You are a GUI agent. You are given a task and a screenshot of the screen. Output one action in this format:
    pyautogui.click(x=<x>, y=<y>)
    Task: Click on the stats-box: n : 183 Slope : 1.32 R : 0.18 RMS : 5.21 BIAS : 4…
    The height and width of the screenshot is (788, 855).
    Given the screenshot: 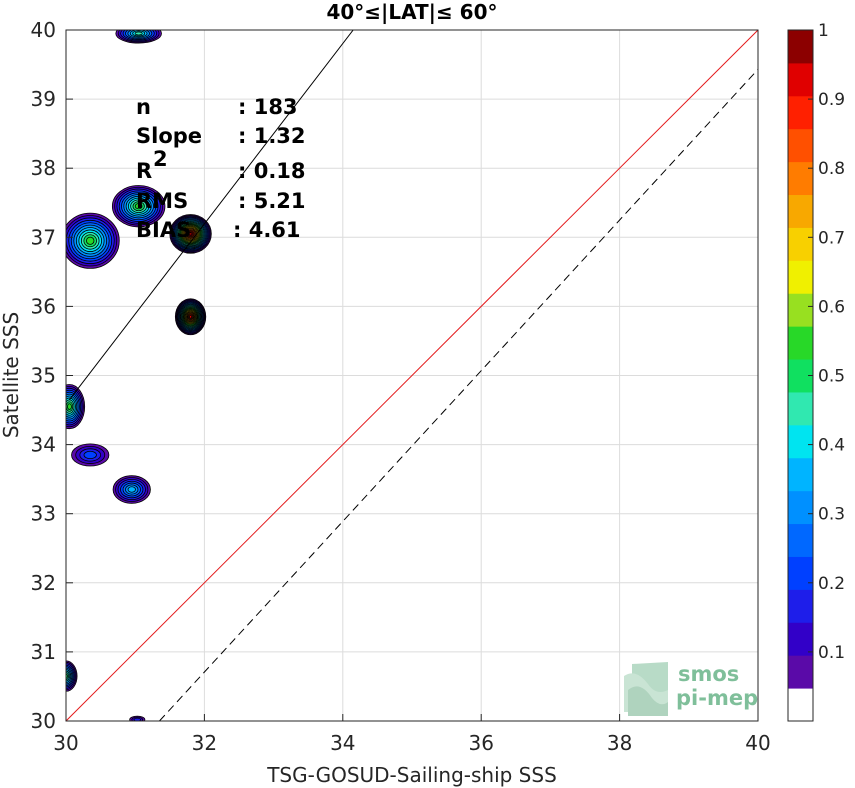 What is the action you would take?
    pyautogui.click(x=221, y=168)
    